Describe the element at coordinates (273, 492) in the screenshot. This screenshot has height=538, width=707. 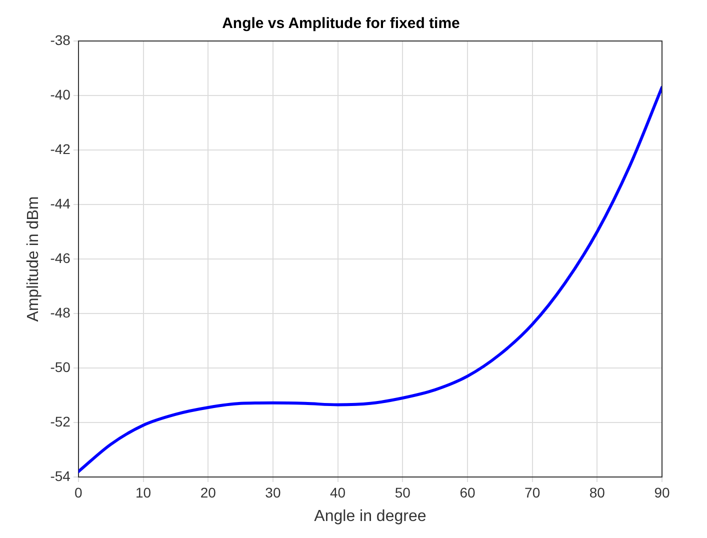
I see `x-tick-label: 30` at that location.